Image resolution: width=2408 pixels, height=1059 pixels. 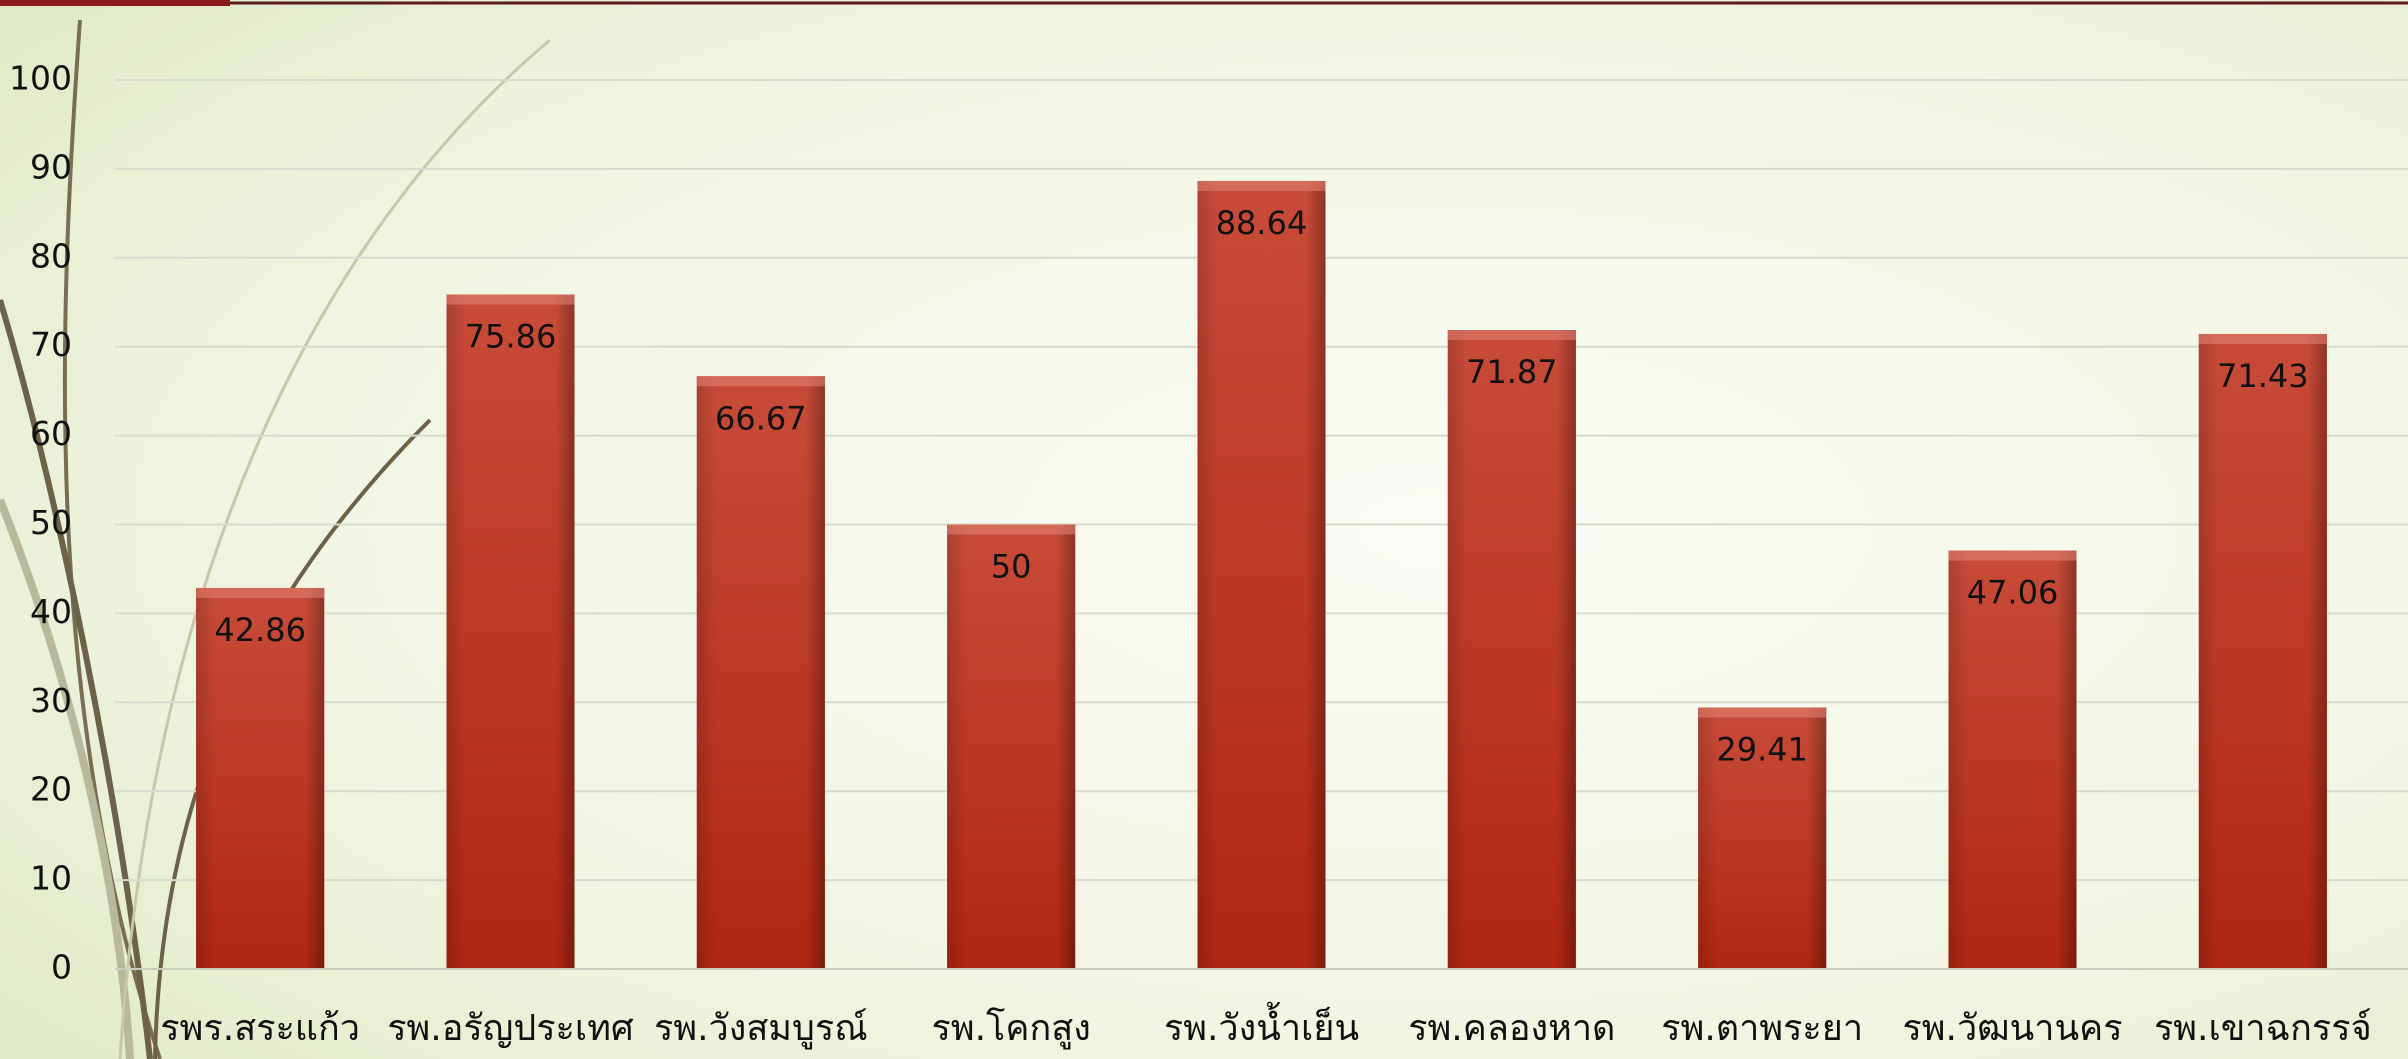 What do you see at coordinates (51, 433) in the screenshot?
I see `y-tick-label: 60` at bounding box center [51, 433].